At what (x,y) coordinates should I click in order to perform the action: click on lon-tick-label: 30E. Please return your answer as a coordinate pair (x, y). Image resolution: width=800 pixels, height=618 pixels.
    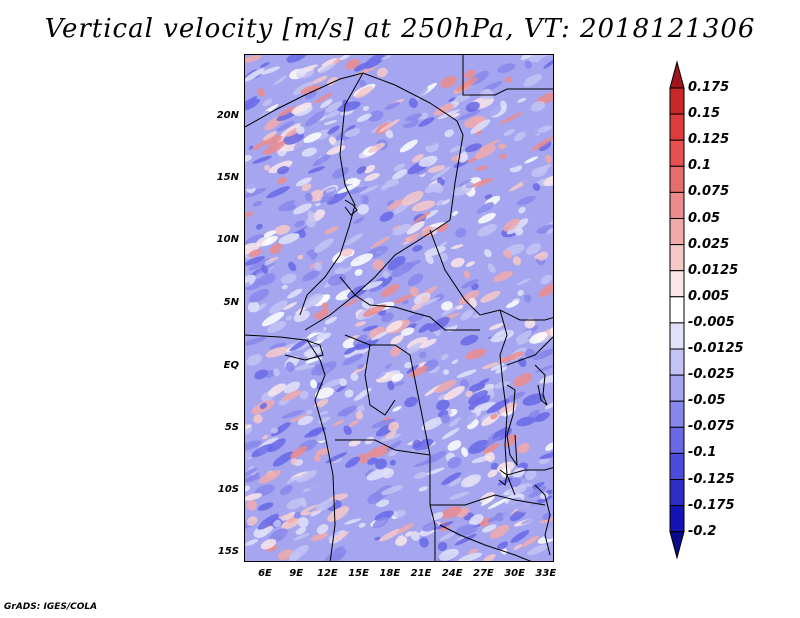
    Looking at the image, I should click on (514, 573).